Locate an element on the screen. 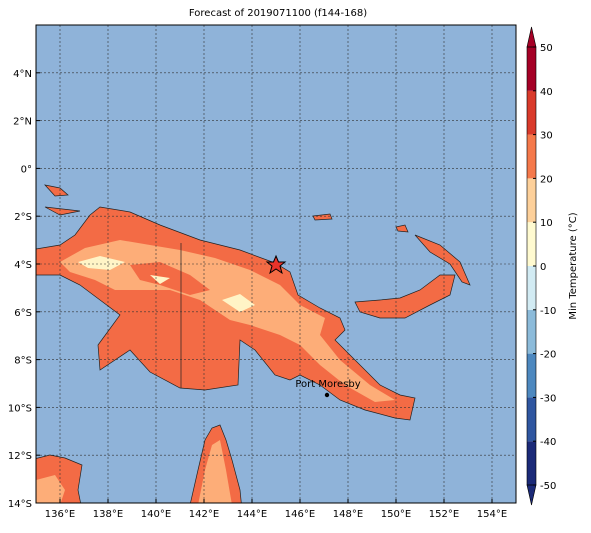  city-marker is located at coordinates (327, 395).